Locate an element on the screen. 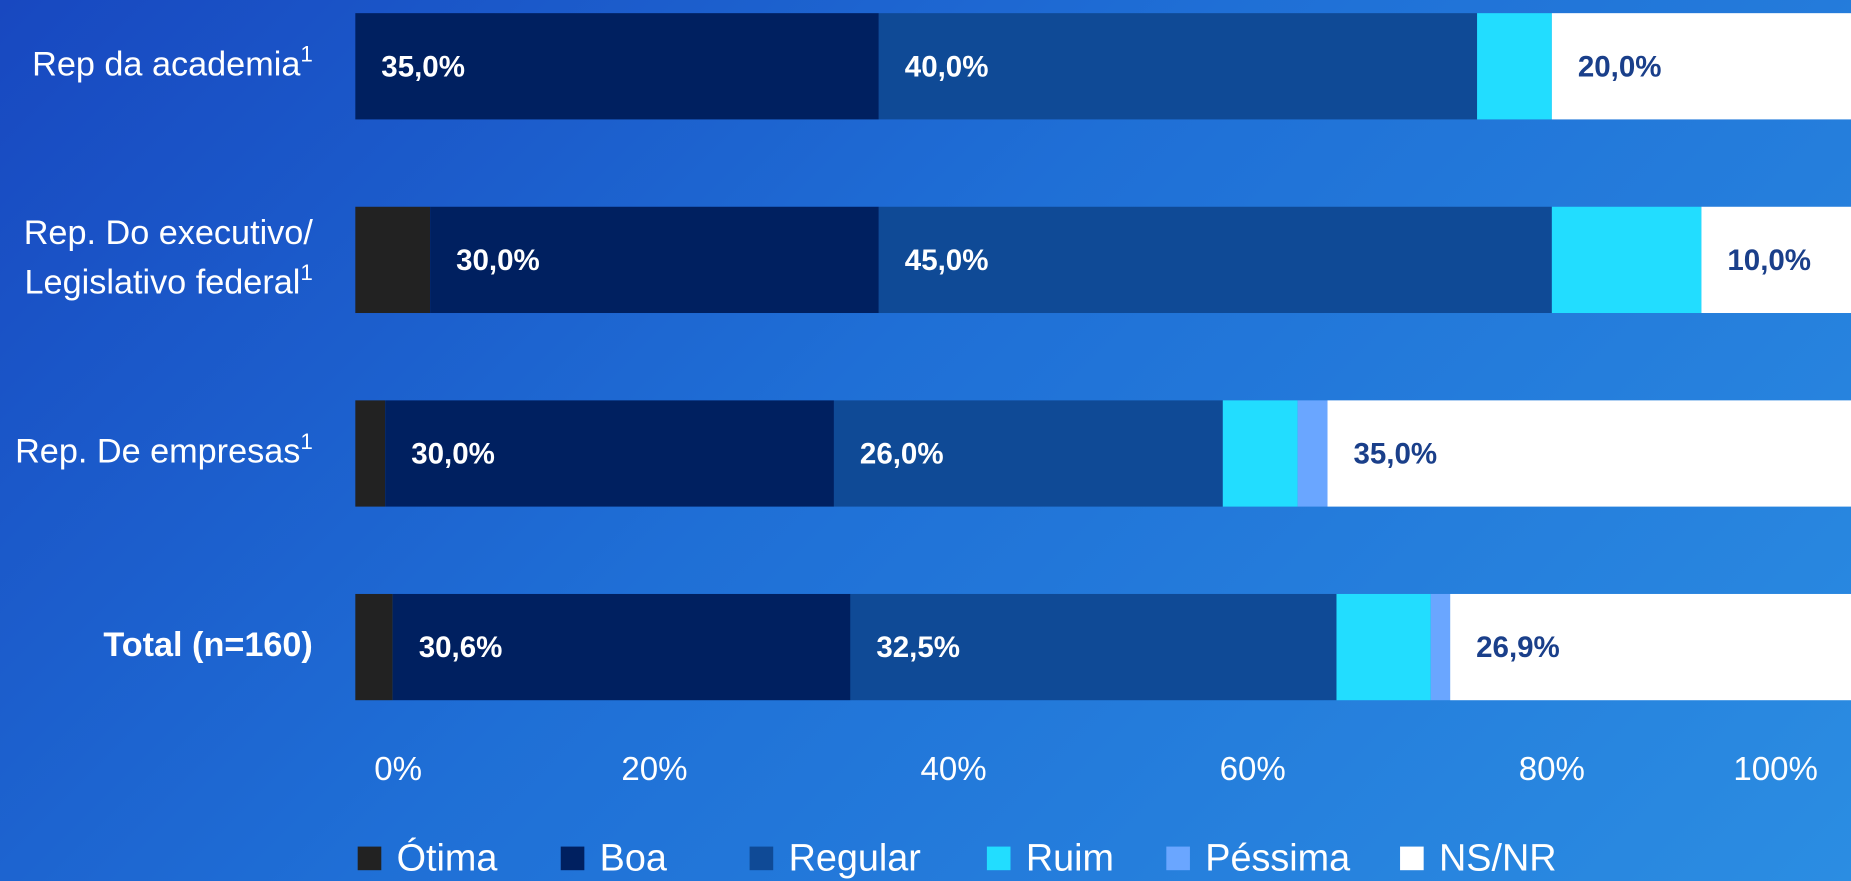  category-label: Rep. De empresas1 is located at coordinates (164, 450).